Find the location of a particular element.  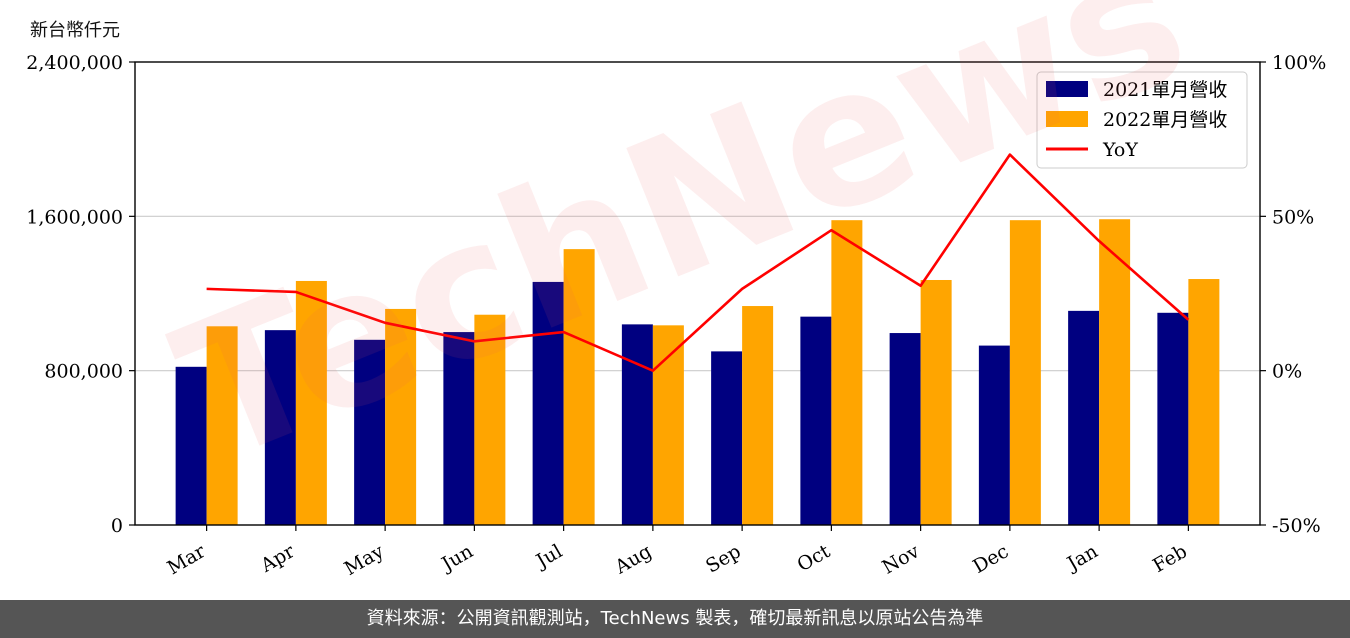

bar-2022-nov is located at coordinates (936, 402).